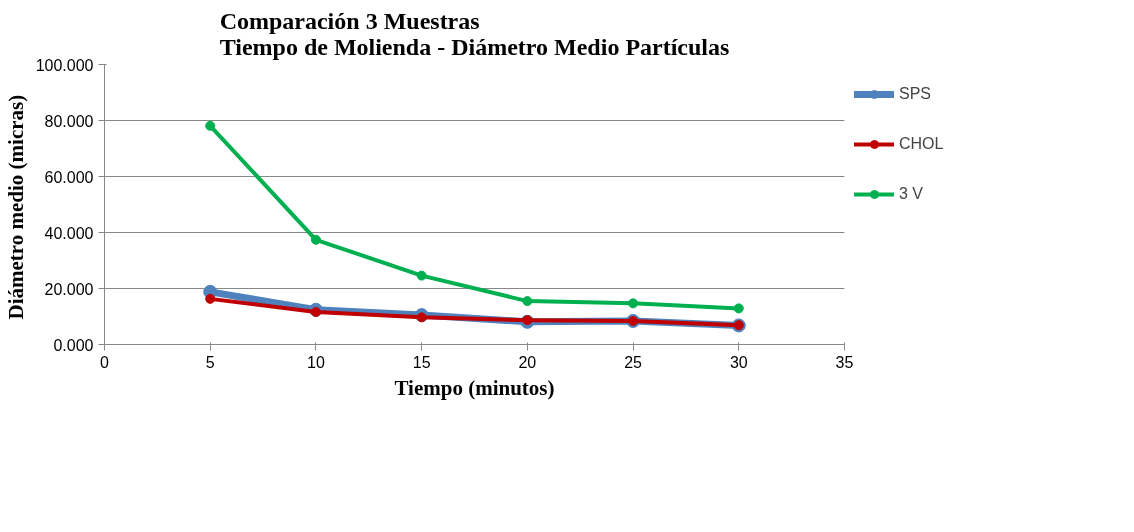  What do you see at coordinates (105, 362) in the screenshot?
I see `x-tick-label: 0` at bounding box center [105, 362].